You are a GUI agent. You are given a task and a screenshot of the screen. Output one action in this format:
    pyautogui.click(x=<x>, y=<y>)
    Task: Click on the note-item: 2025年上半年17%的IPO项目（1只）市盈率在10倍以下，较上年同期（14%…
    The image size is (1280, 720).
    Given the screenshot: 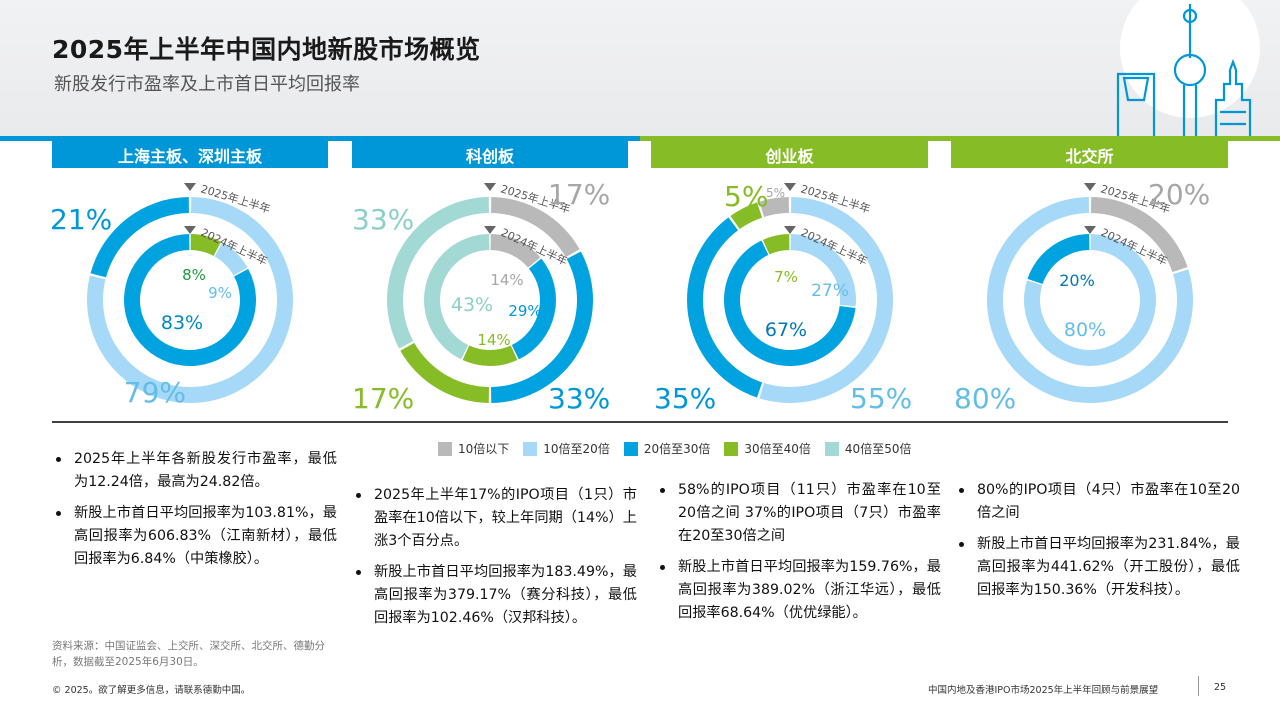 What is the action you would take?
    pyautogui.click(x=496, y=518)
    